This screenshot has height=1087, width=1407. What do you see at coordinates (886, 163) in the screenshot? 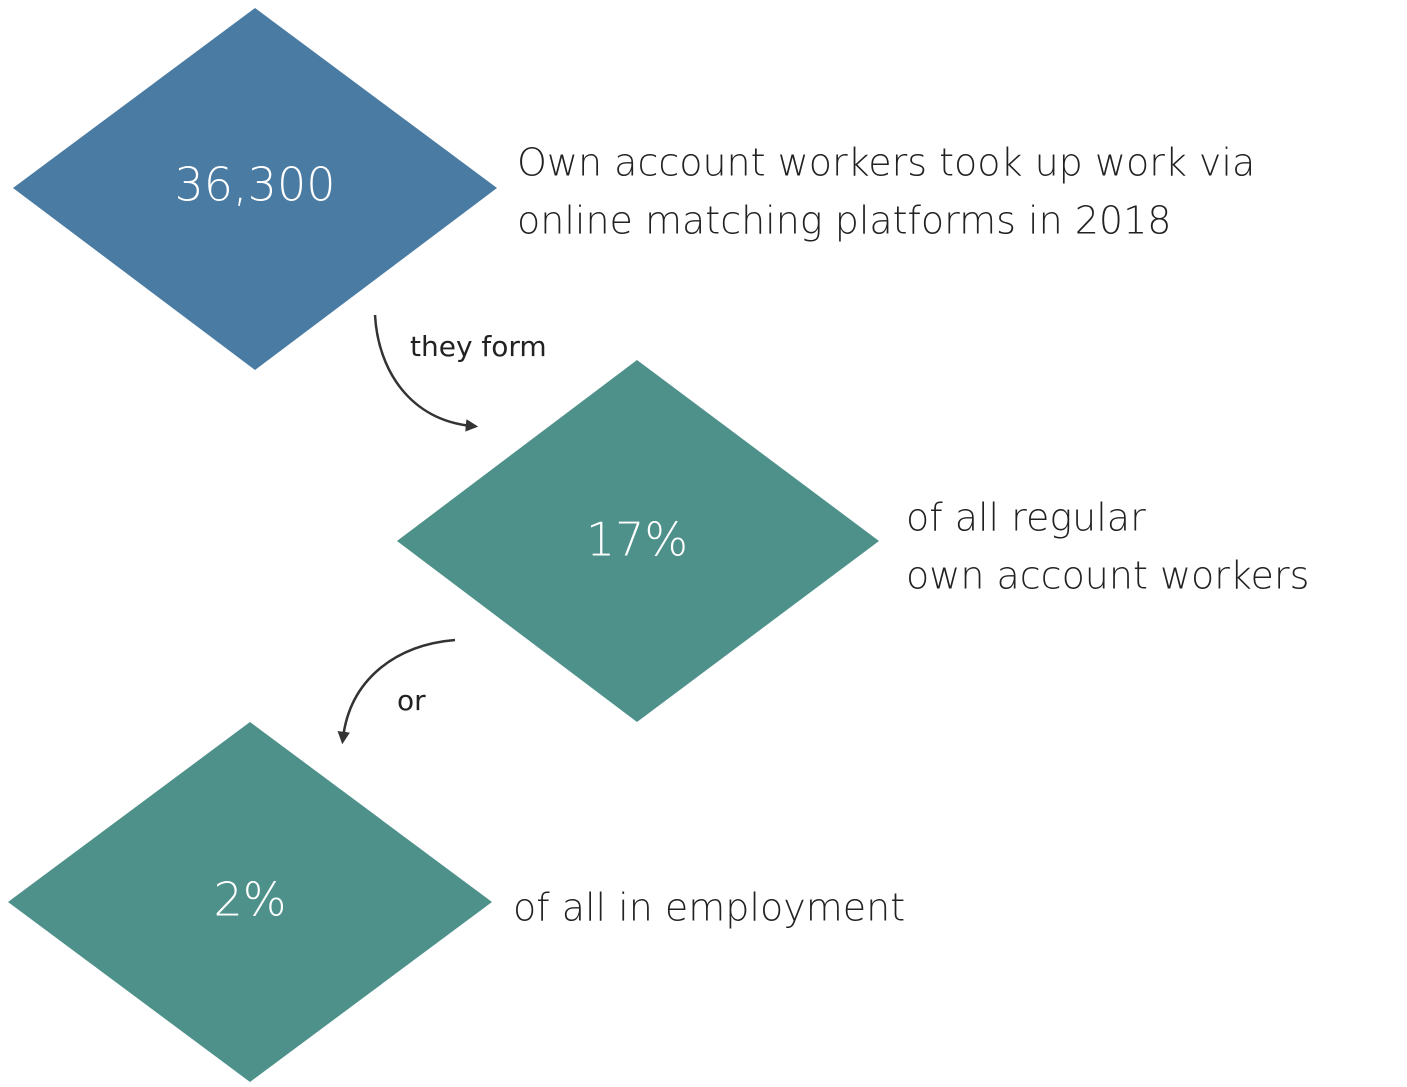
I see `node-label: Own account workers took up work via` at bounding box center [886, 163].